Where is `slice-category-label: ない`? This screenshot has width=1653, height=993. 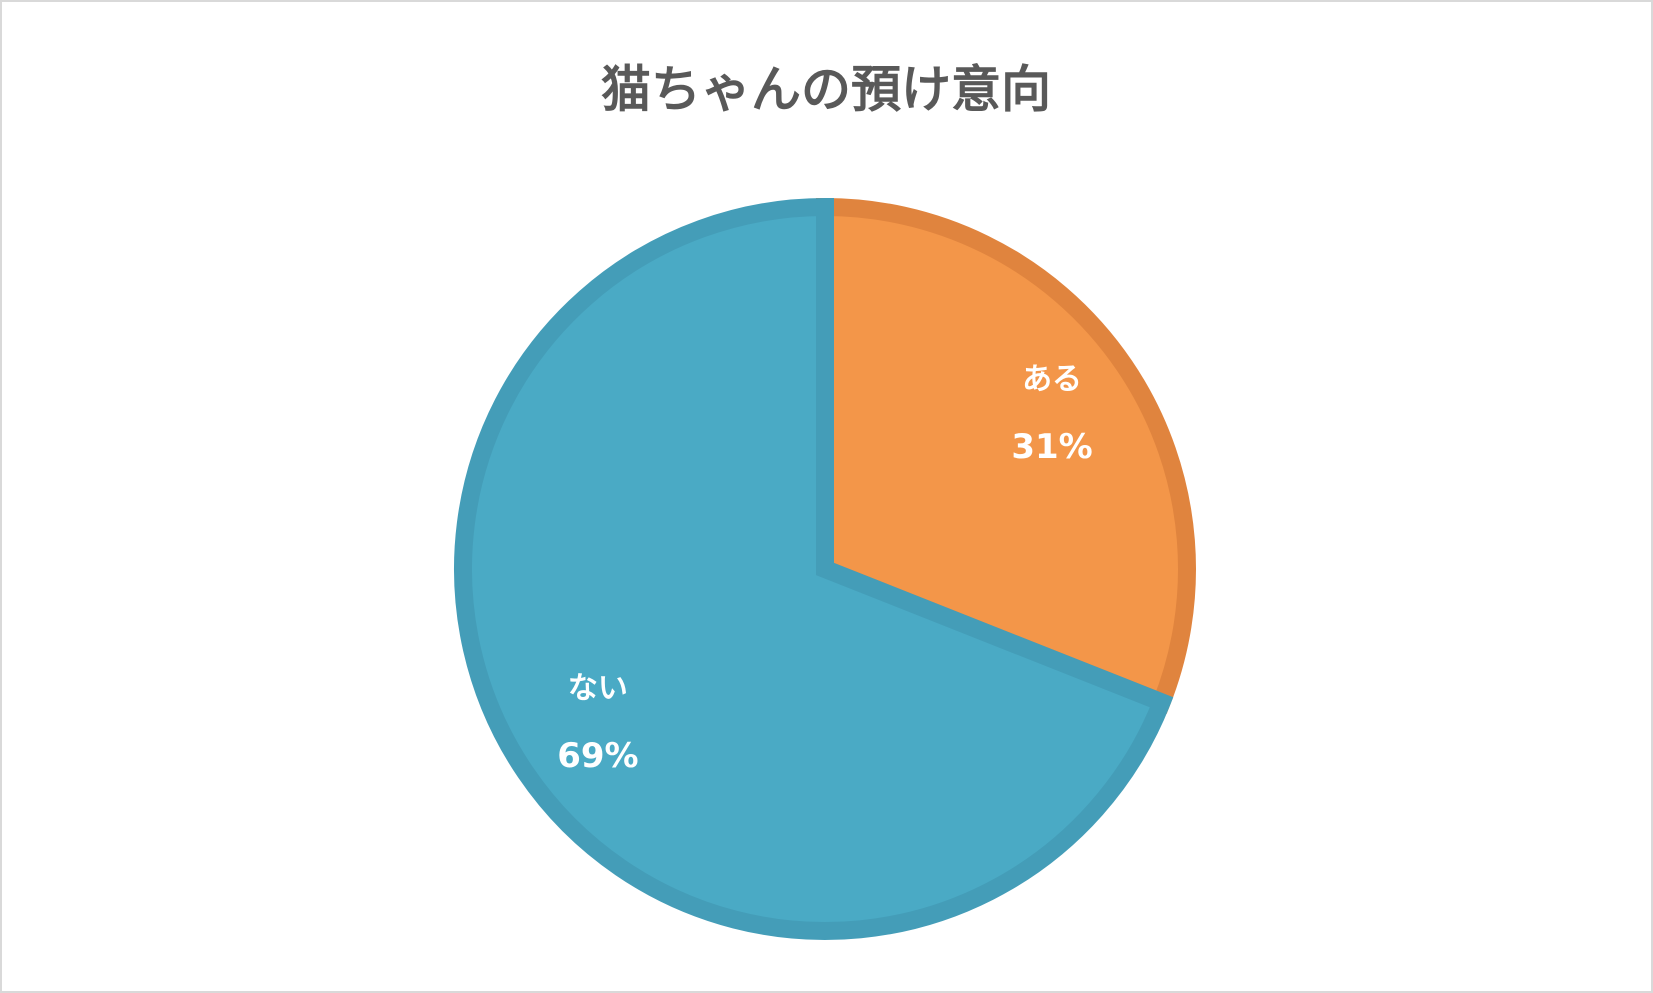 slice-category-label: ない is located at coordinates (598, 688).